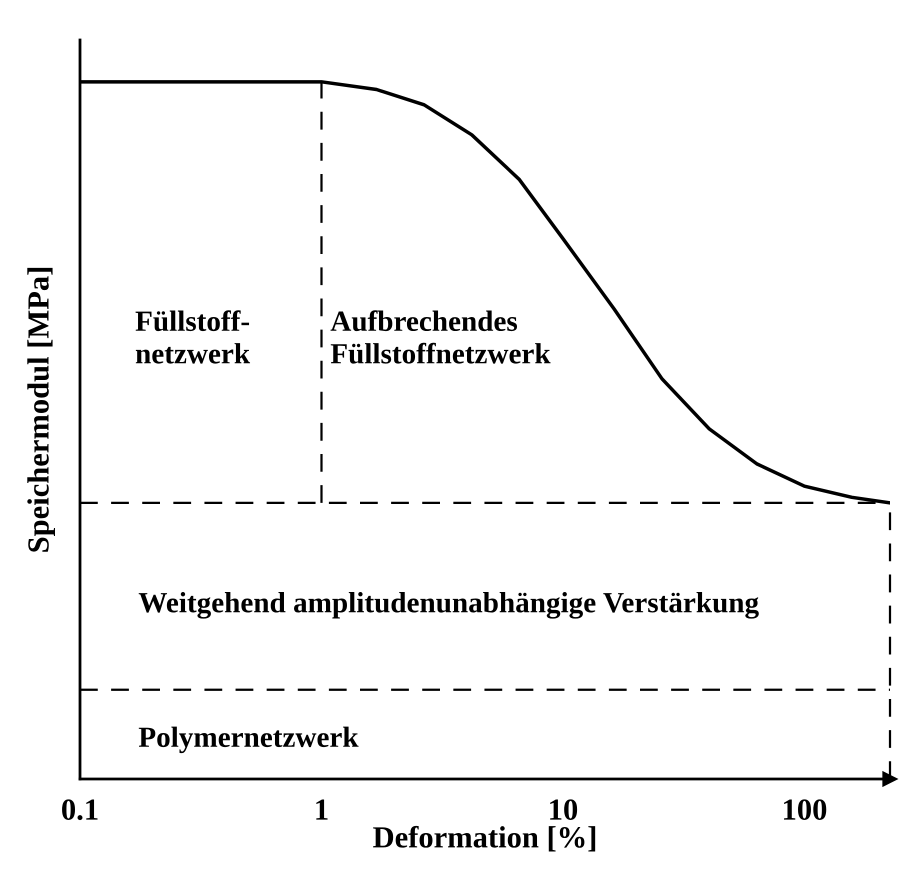  I want to click on y-axis-title: Speichermodul [MPa], so click(41, 410).